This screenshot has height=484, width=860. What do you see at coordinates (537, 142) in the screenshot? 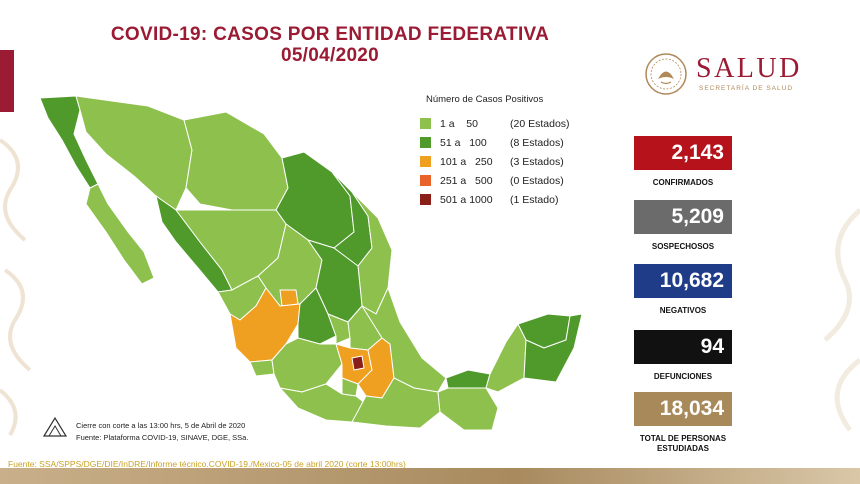
I see `legend-count: (8 Estados)` at bounding box center [537, 142].